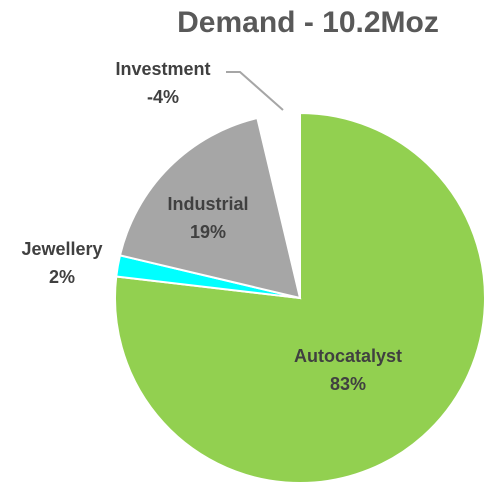 The width and height of the screenshot is (485, 489). What do you see at coordinates (308, 22) in the screenshot?
I see `chart-title: Demand - 10.2Moz` at bounding box center [308, 22].